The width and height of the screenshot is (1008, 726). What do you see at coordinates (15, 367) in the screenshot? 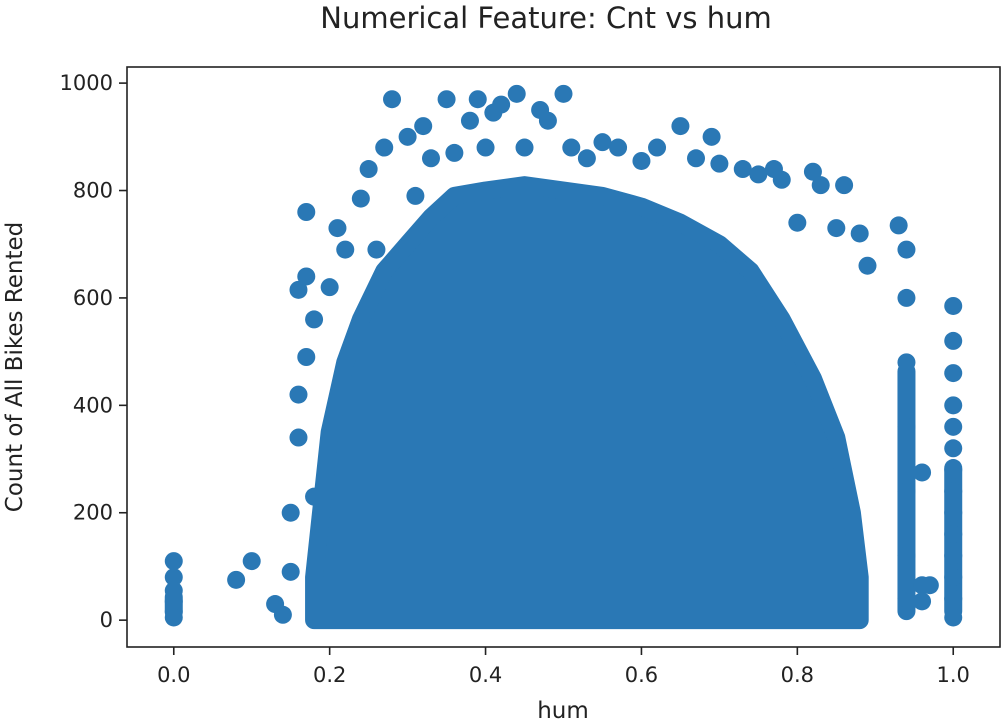
I see `y-axis-label: Count of All Bikes Rented` at bounding box center [15, 367].